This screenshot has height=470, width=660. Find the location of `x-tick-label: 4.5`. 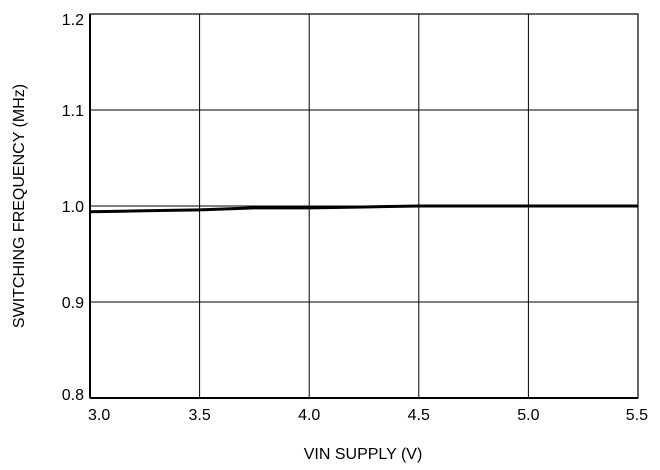

x-tick-label: 4.5 is located at coordinates (419, 415).